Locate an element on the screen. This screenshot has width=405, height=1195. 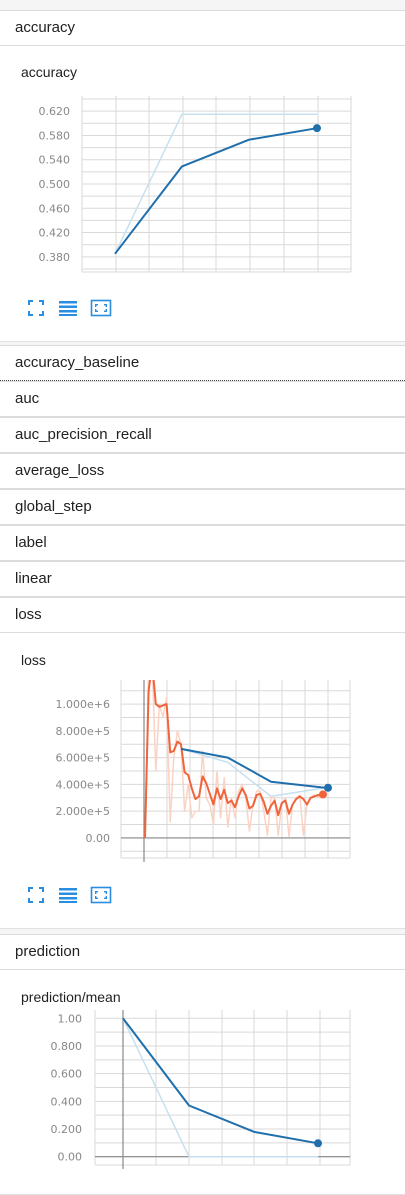
y-tick-label: 0.620 is located at coordinates (55, 111).